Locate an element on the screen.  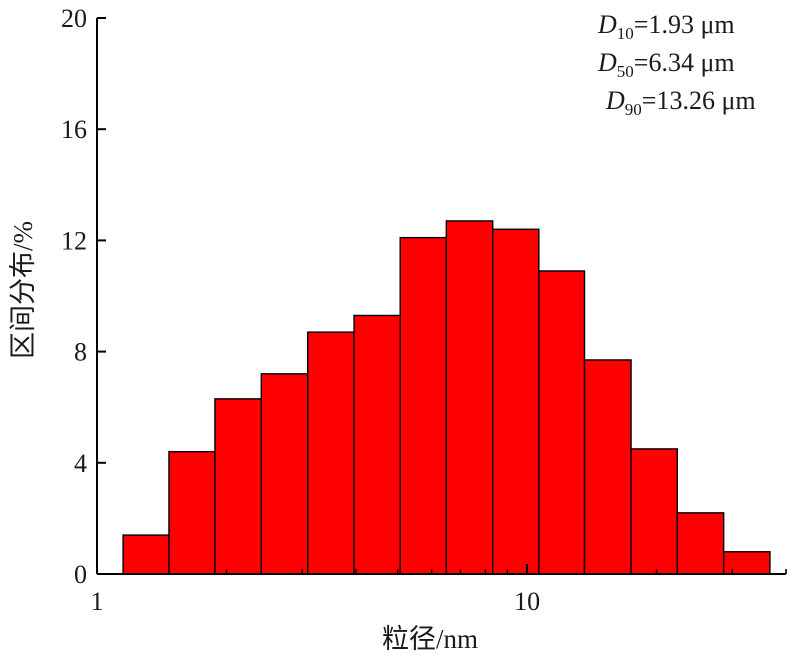
y-tick-label: 12 is located at coordinates (74, 240).